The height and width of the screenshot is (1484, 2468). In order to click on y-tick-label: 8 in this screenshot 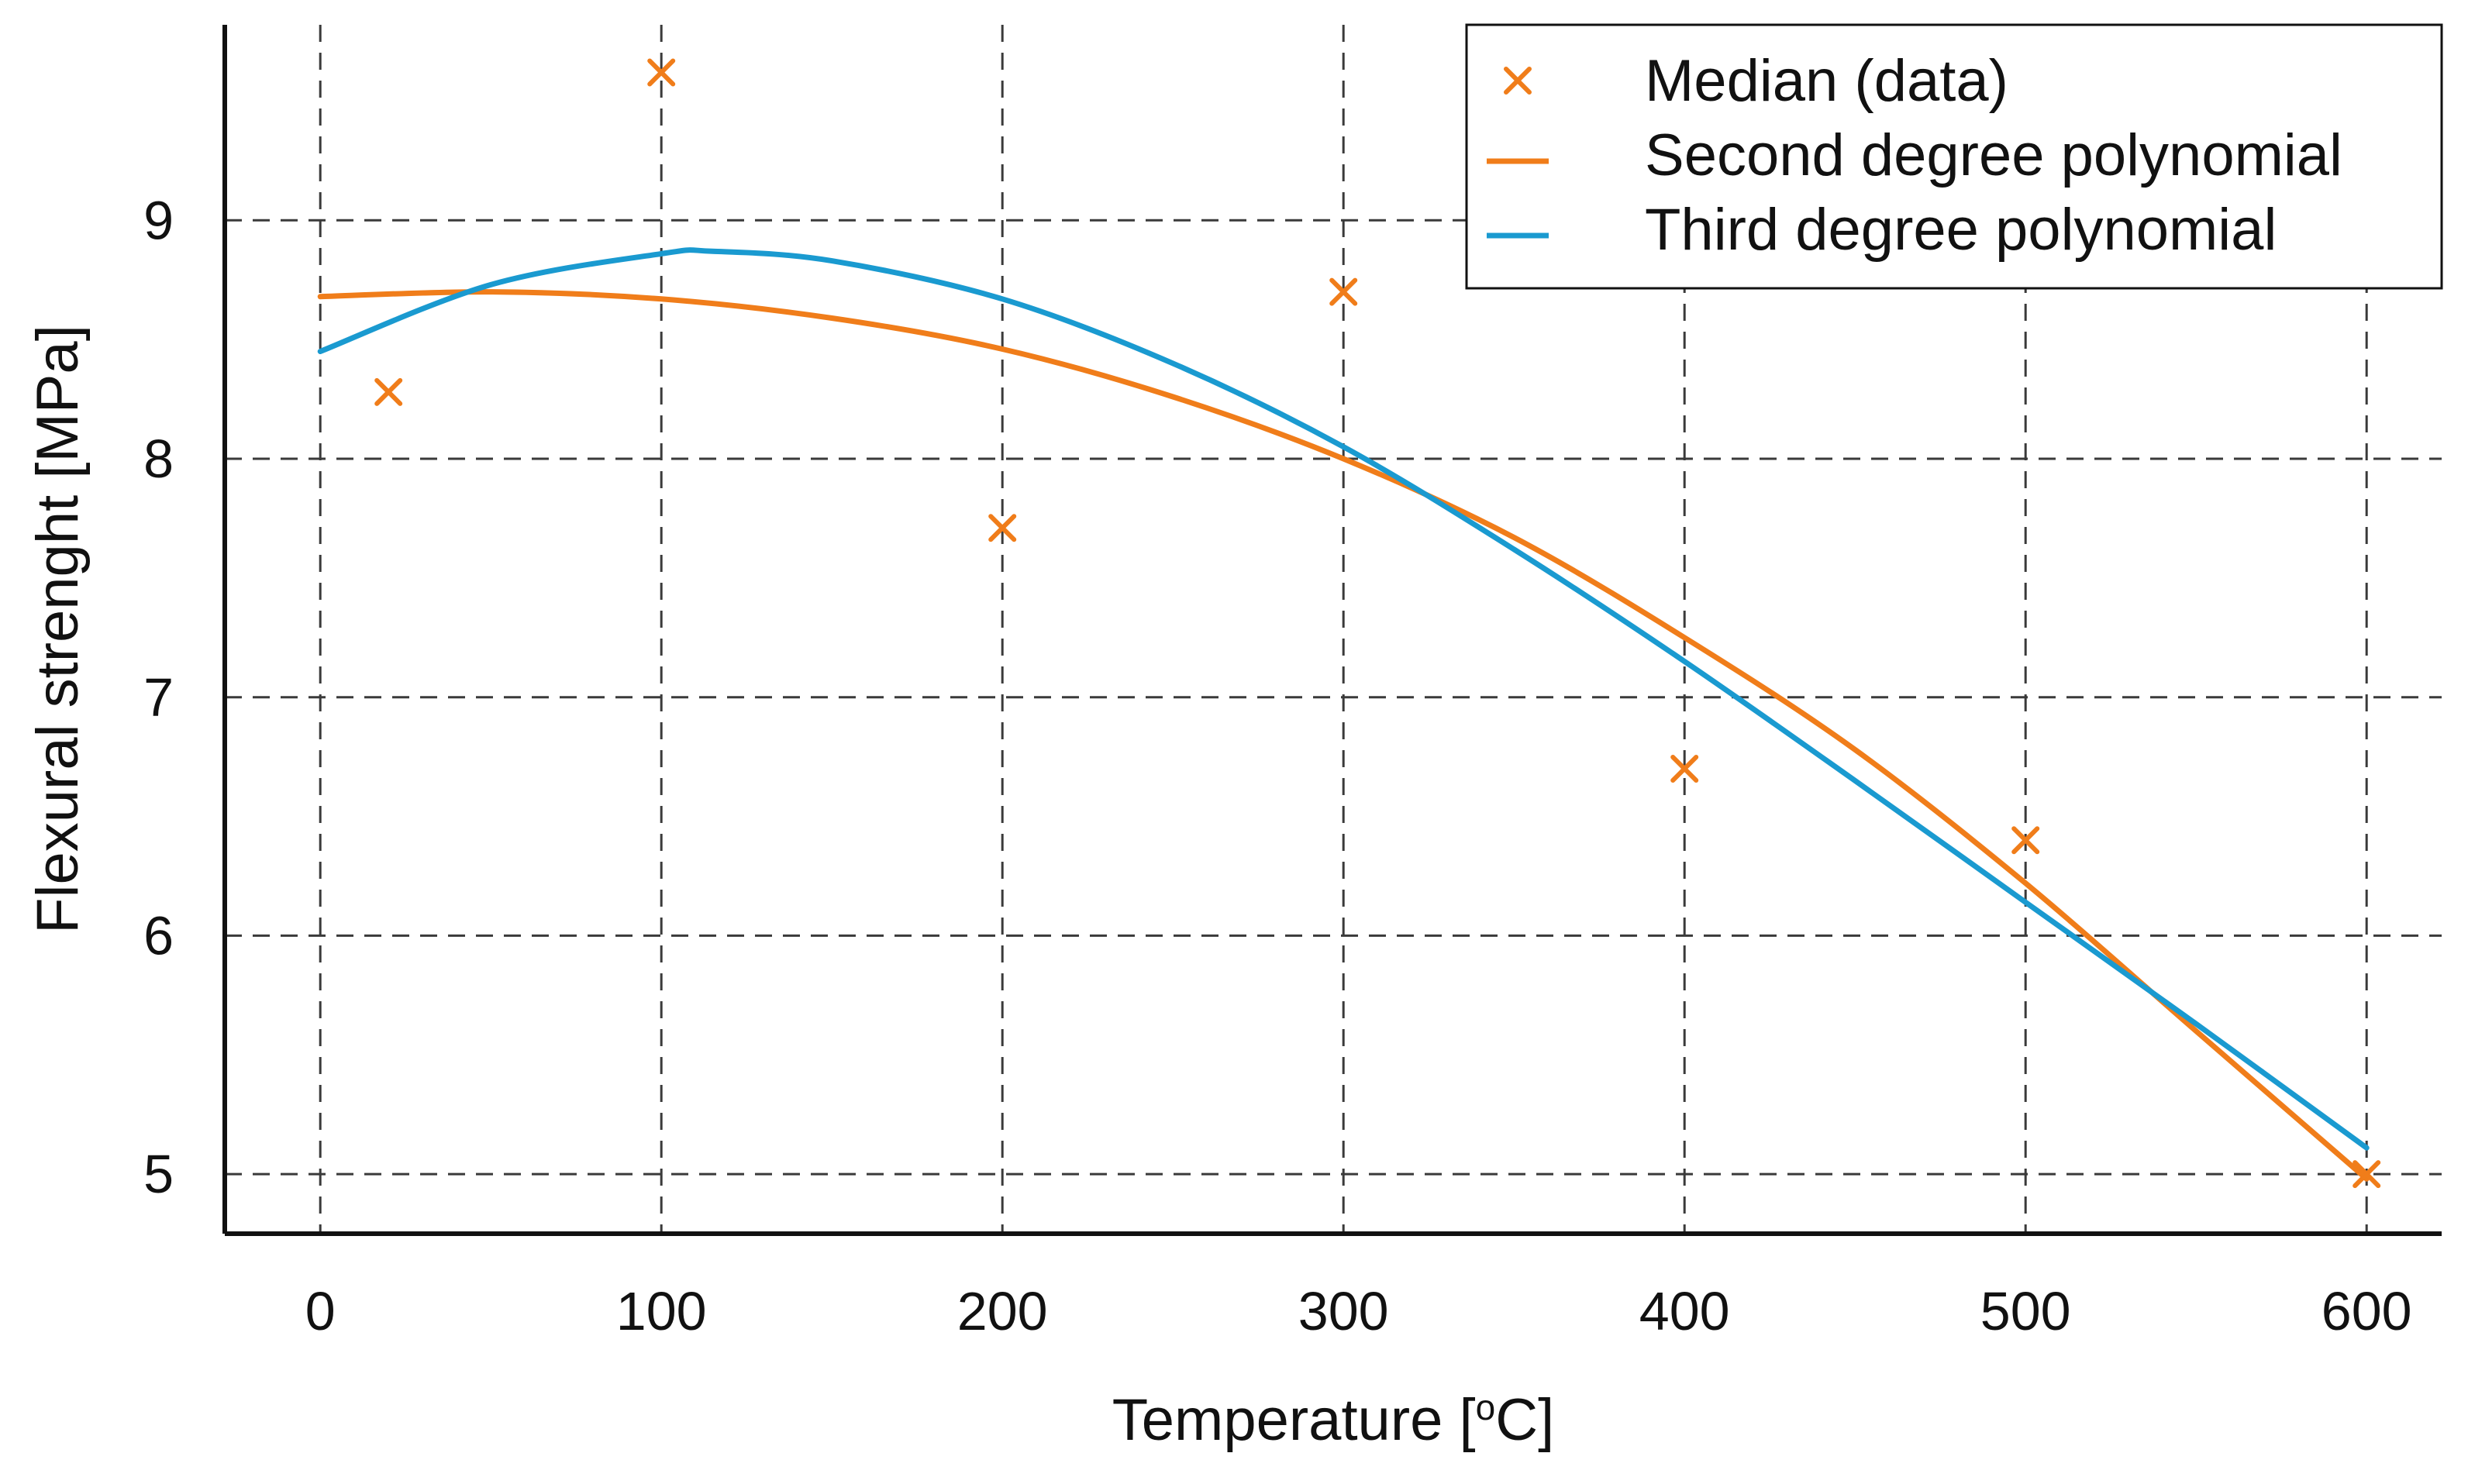, I will do `click(158, 459)`.